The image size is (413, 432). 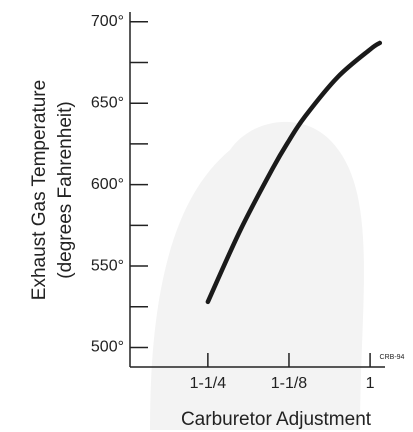 What do you see at coordinates (107, 184) in the screenshot?
I see `y-tick-label: 600°` at bounding box center [107, 184].